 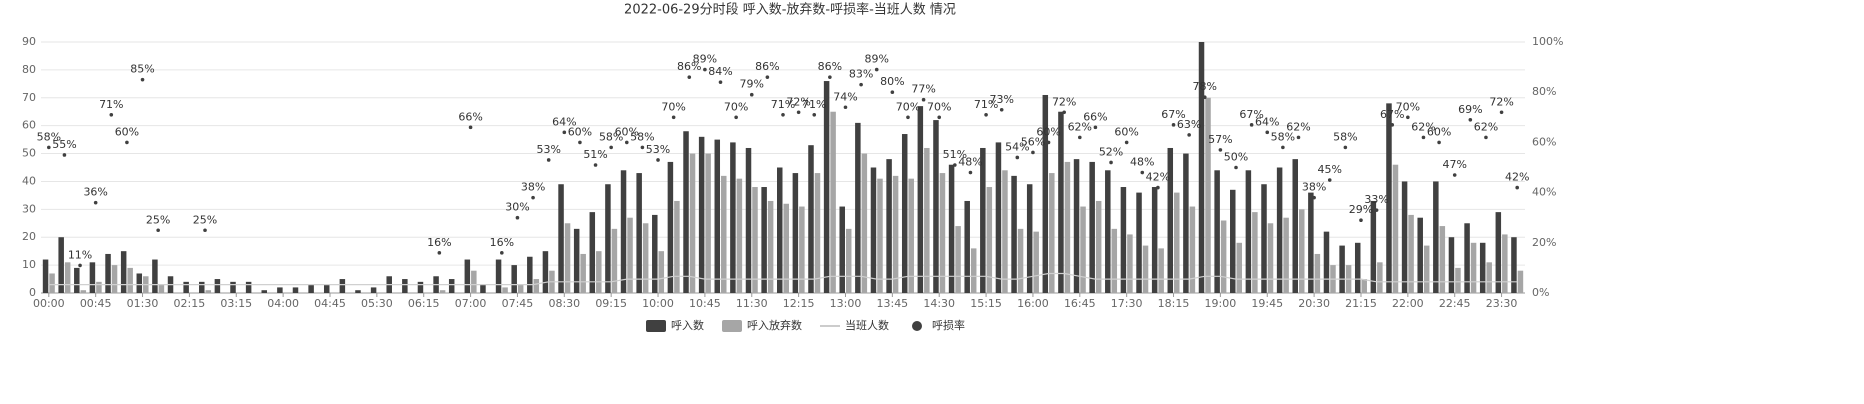 What do you see at coordinates (642, 136) in the screenshot?
I see `data-label: 58%` at bounding box center [642, 136].